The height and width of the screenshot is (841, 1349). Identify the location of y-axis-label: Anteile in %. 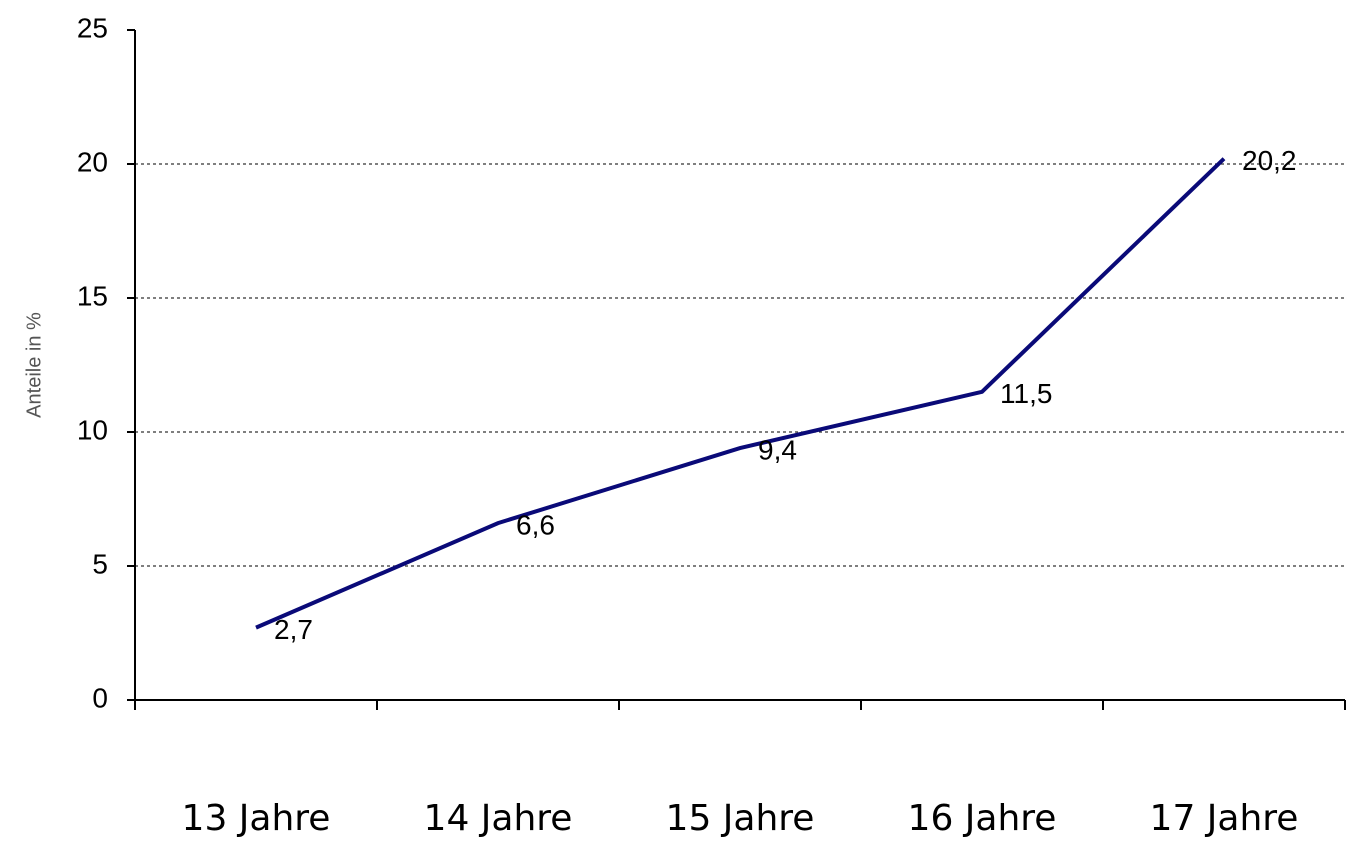
(34, 365).